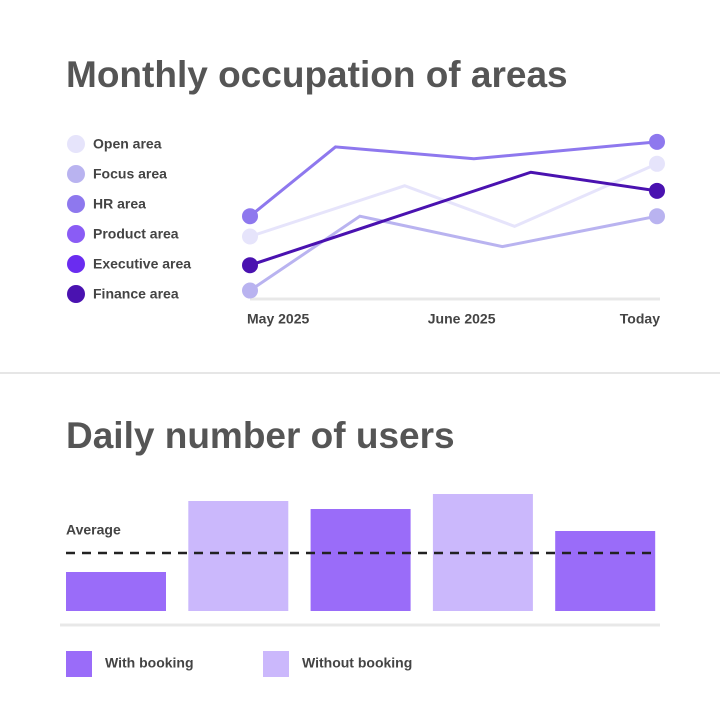  Describe the element at coordinates (119, 204) in the screenshot. I see `legend-label: HR area` at that location.